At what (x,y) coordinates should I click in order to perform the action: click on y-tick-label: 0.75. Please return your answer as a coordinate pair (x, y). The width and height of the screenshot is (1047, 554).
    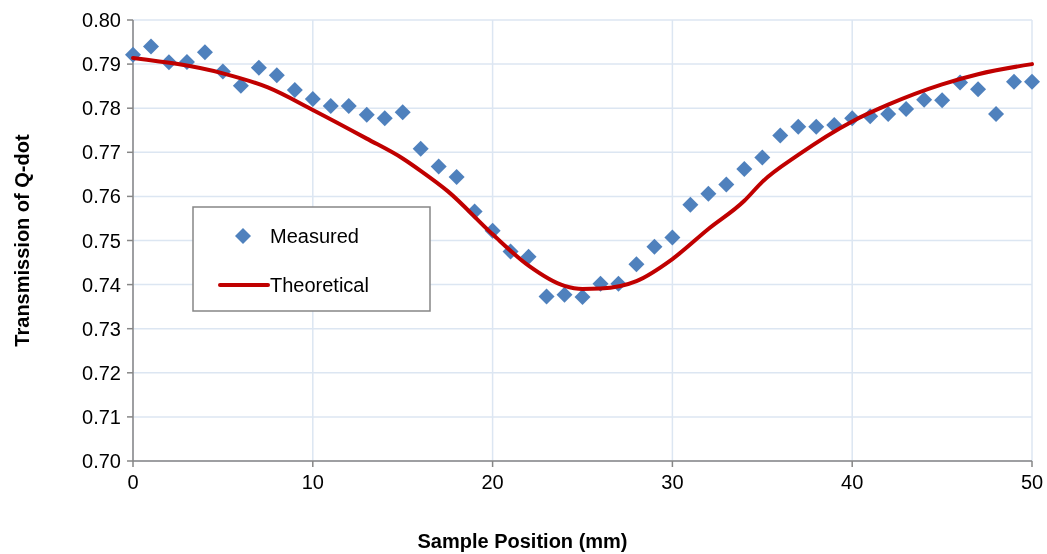
    Looking at the image, I should click on (101, 240).